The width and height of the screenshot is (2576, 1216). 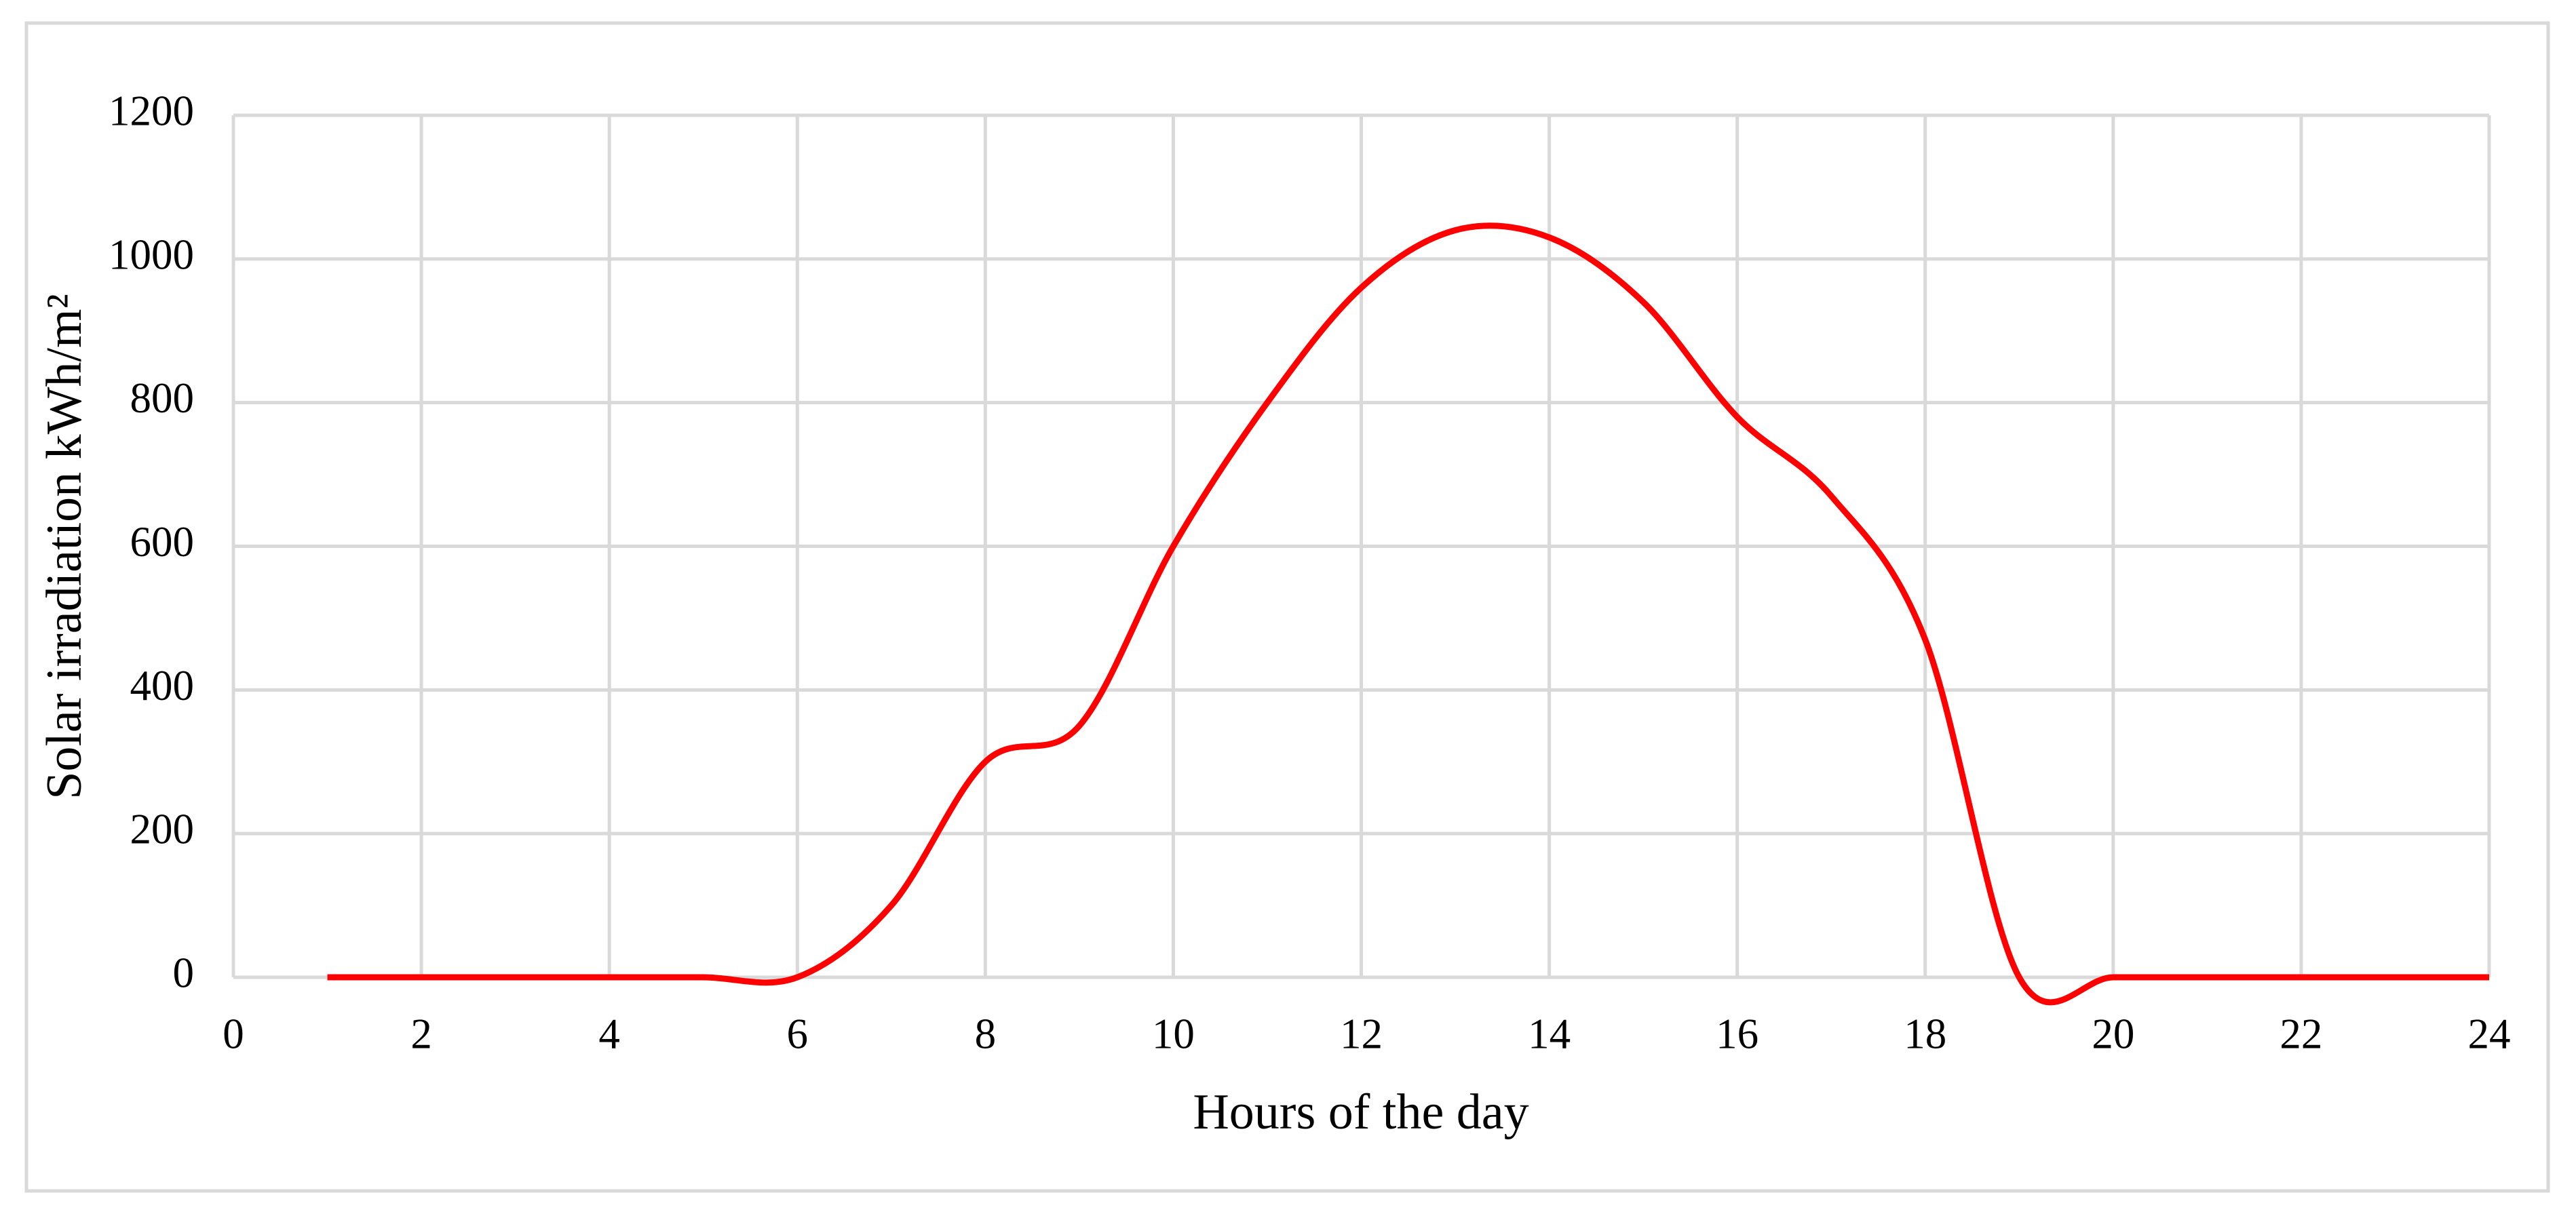 What do you see at coordinates (162, 829) in the screenshot?
I see `y-tick-label: 200` at bounding box center [162, 829].